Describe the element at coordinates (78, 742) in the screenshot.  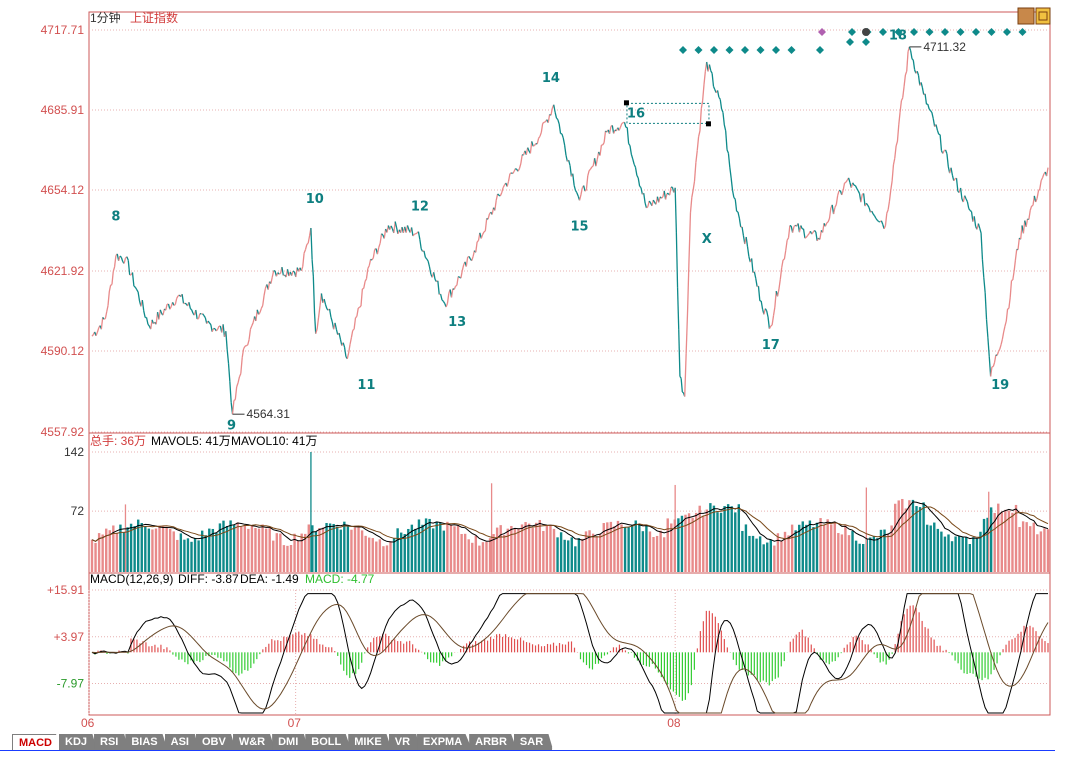
I see `tab-kdj: KDJ` at that location.